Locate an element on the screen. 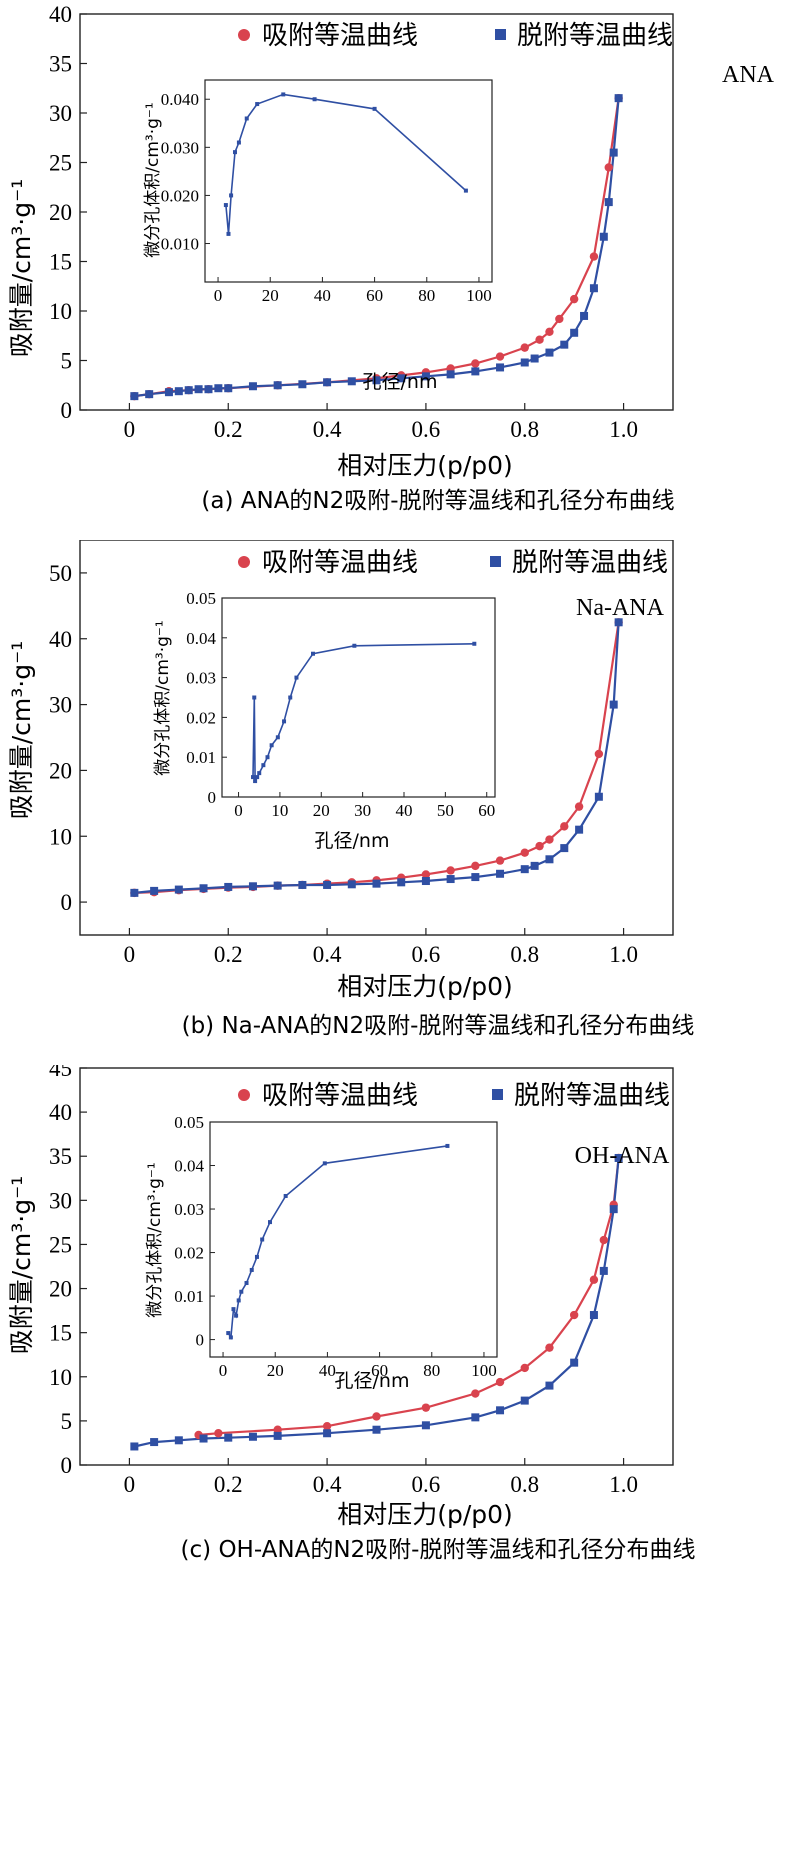  inset-y-label-a: 微分孔体积/cm³·g⁻¹ is located at coordinates (153, 179).